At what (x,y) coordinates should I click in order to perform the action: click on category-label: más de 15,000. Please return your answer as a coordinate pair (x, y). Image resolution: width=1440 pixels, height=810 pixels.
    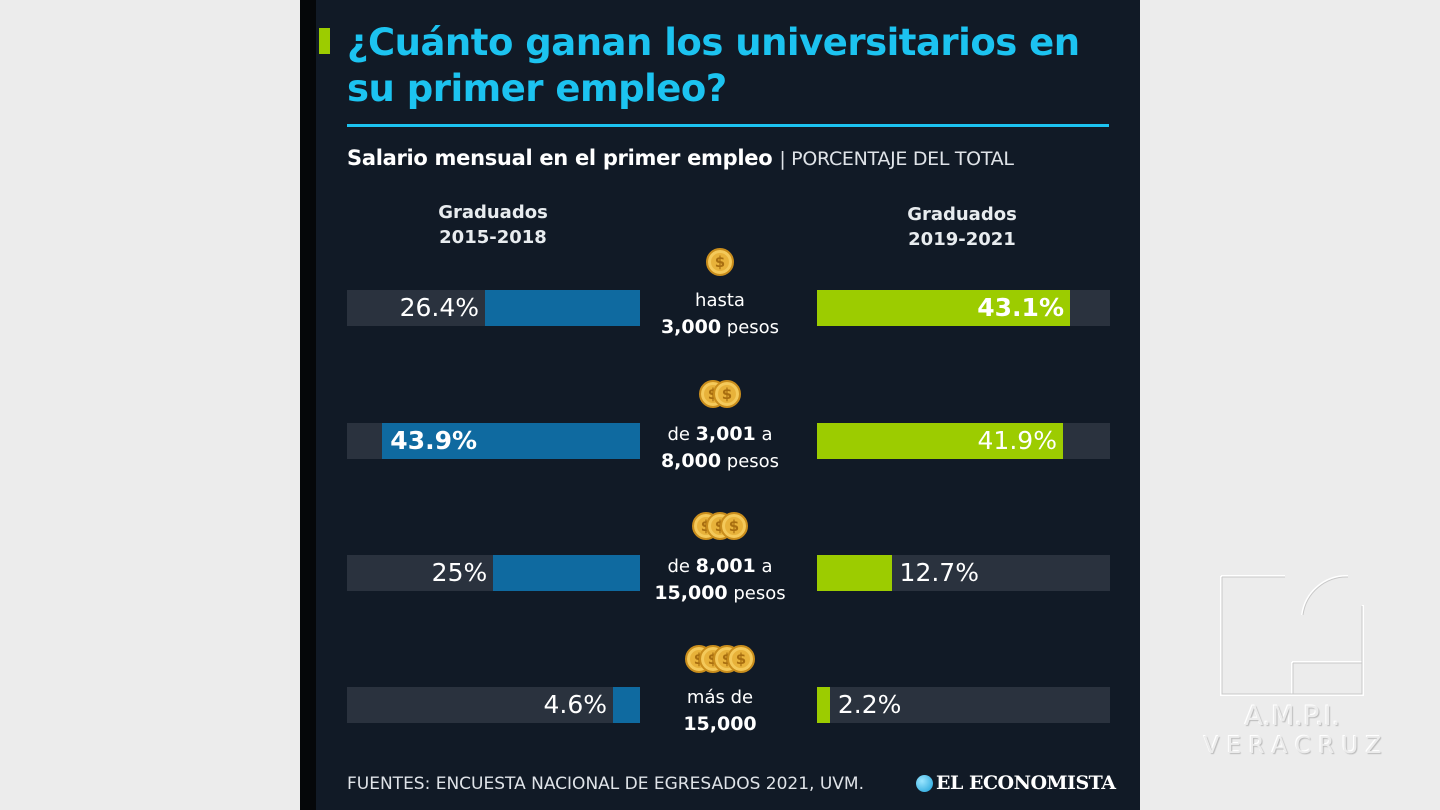
    Looking at the image, I should click on (720, 711).